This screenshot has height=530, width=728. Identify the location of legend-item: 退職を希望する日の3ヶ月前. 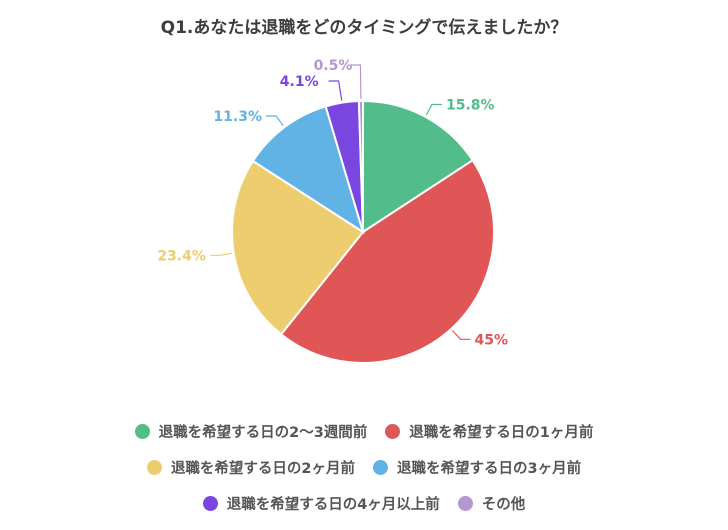
(477, 467).